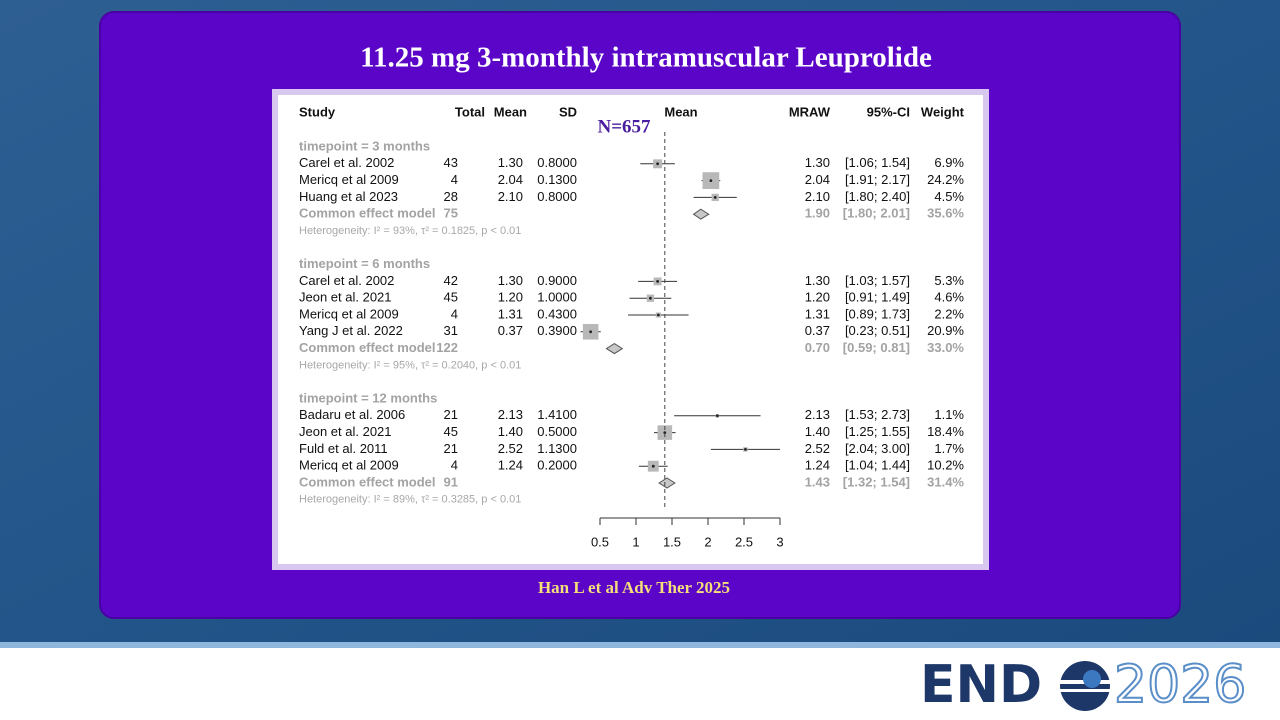 The height and width of the screenshot is (720, 1280). What do you see at coordinates (510, 313) in the screenshot?
I see `mean: 1.31` at bounding box center [510, 313].